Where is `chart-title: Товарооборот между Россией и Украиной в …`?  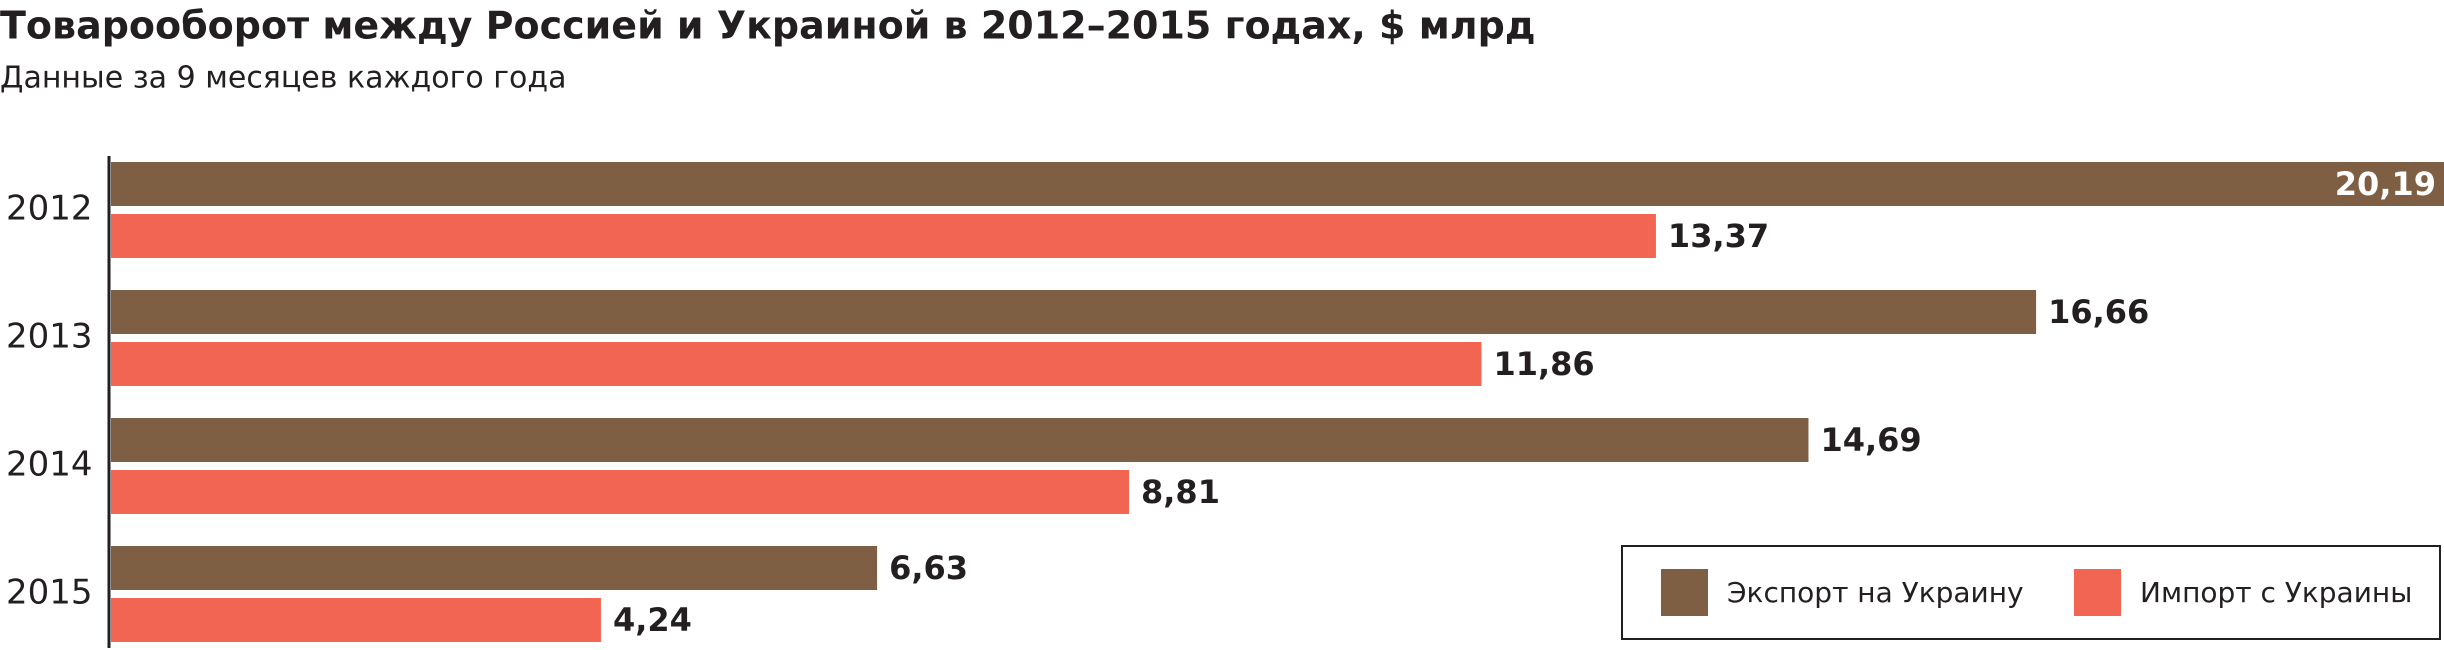
chart-title: Товарооборот между Россией и Украиной в … is located at coordinates (768, 26).